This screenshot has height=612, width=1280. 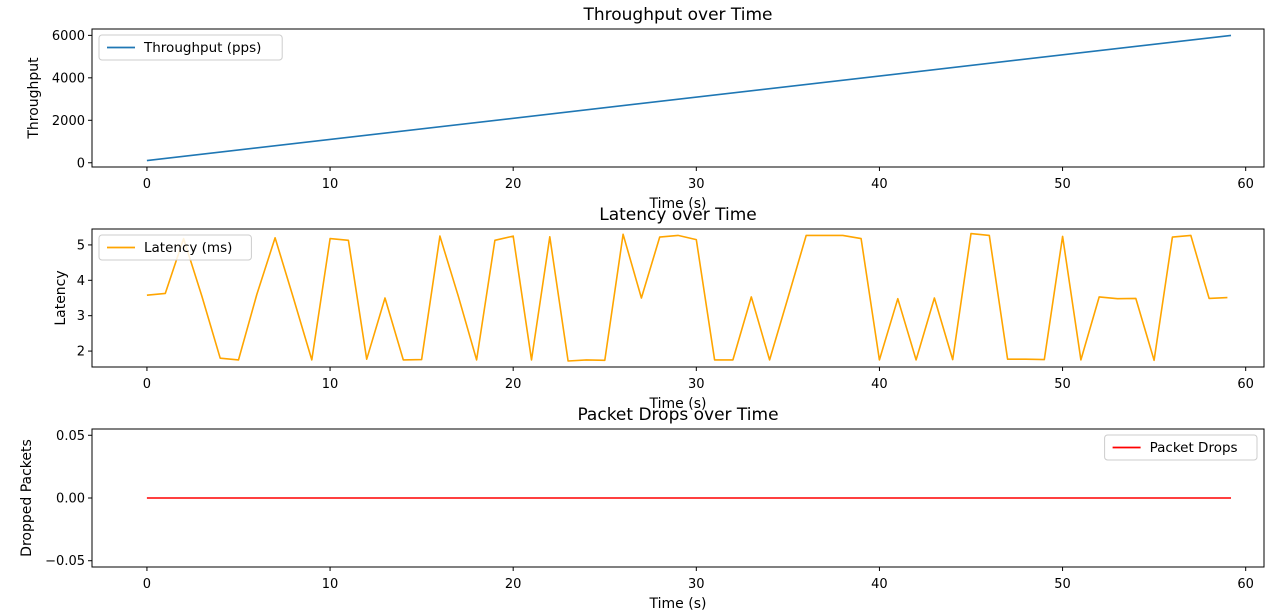 I want to click on y-tick-label: 4, so click(x=81, y=281).